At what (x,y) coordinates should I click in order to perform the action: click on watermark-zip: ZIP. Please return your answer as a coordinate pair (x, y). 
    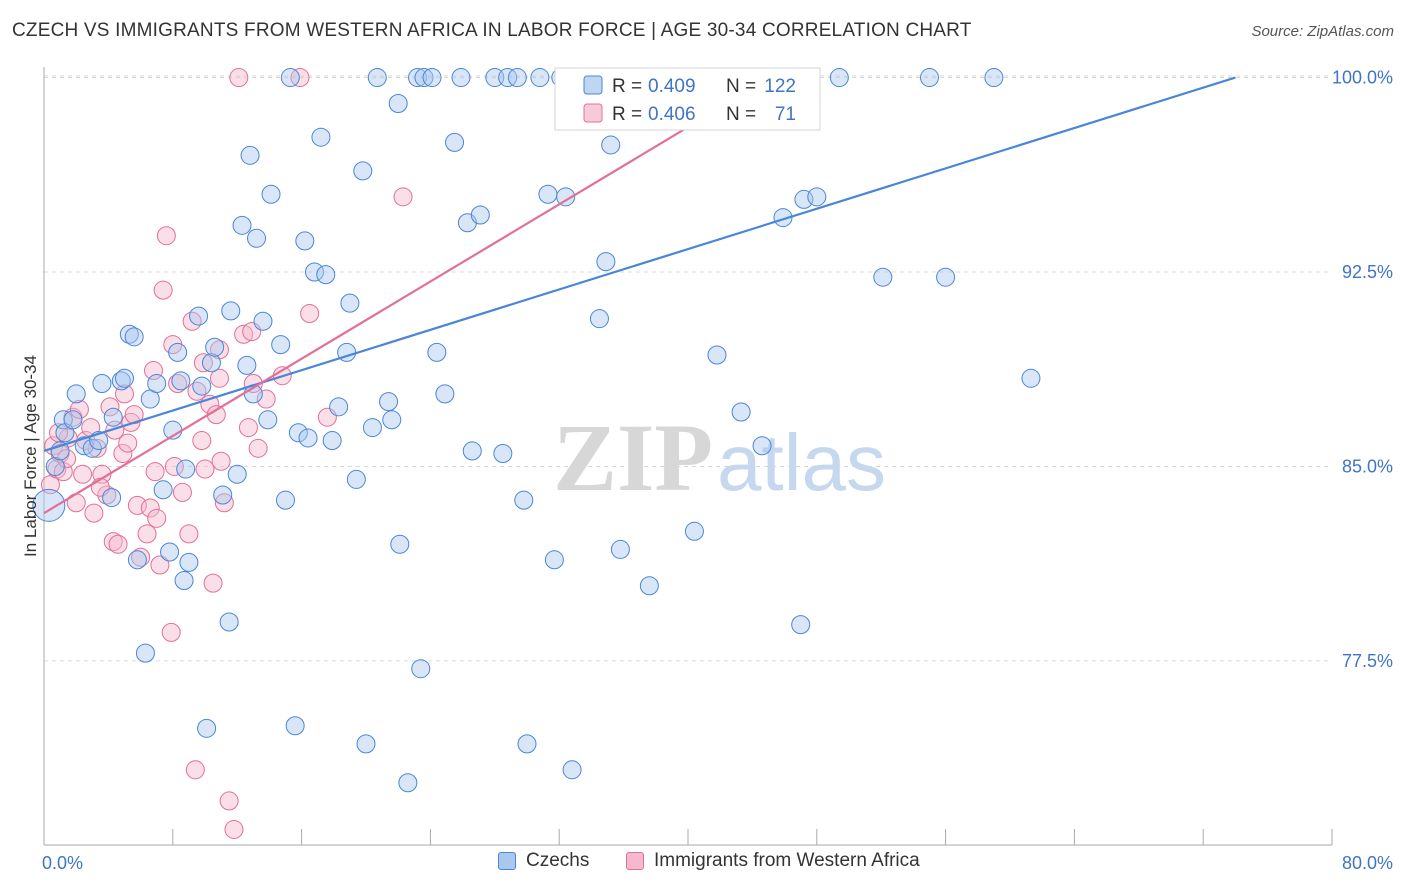
    Looking at the image, I should click on (633, 457).